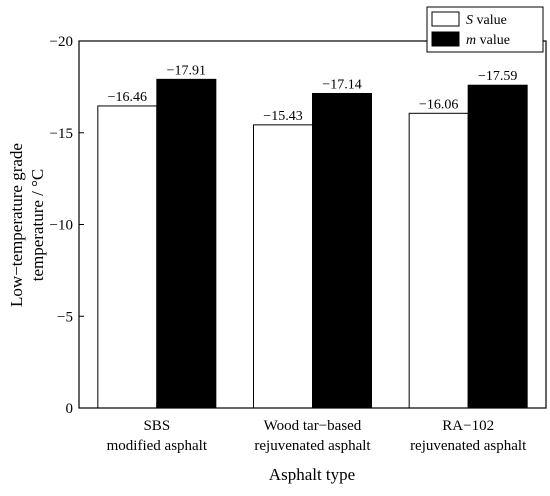 The image size is (550, 496). I want to click on legend-swatch-s, so click(445, 19).